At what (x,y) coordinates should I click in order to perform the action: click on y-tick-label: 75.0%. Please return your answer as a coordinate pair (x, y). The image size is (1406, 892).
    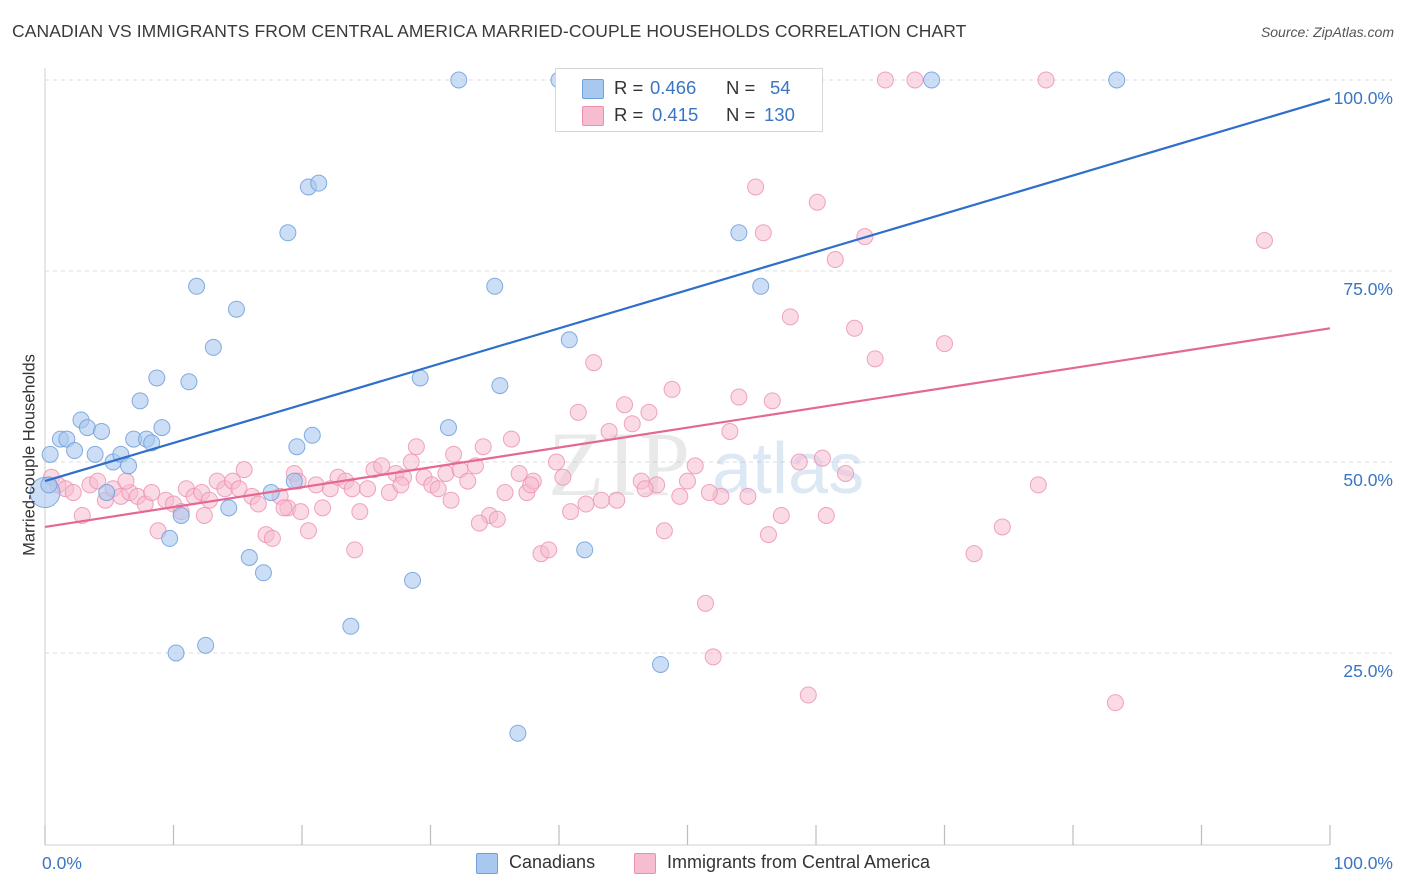
    Looking at the image, I should click on (1368, 289).